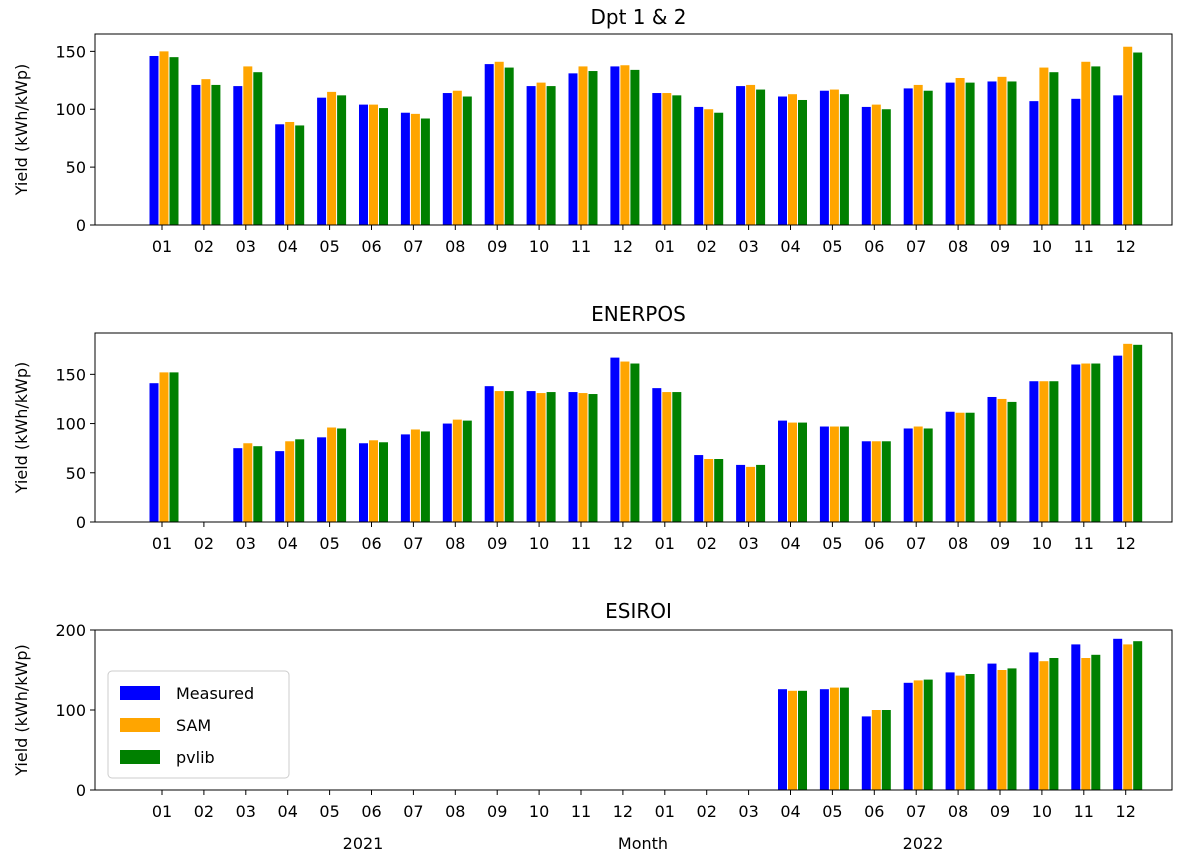 The image size is (1200, 857). What do you see at coordinates (70, 109) in the screenshot?
I see `y-tick-label: 100` at bounding box center [70, 109].